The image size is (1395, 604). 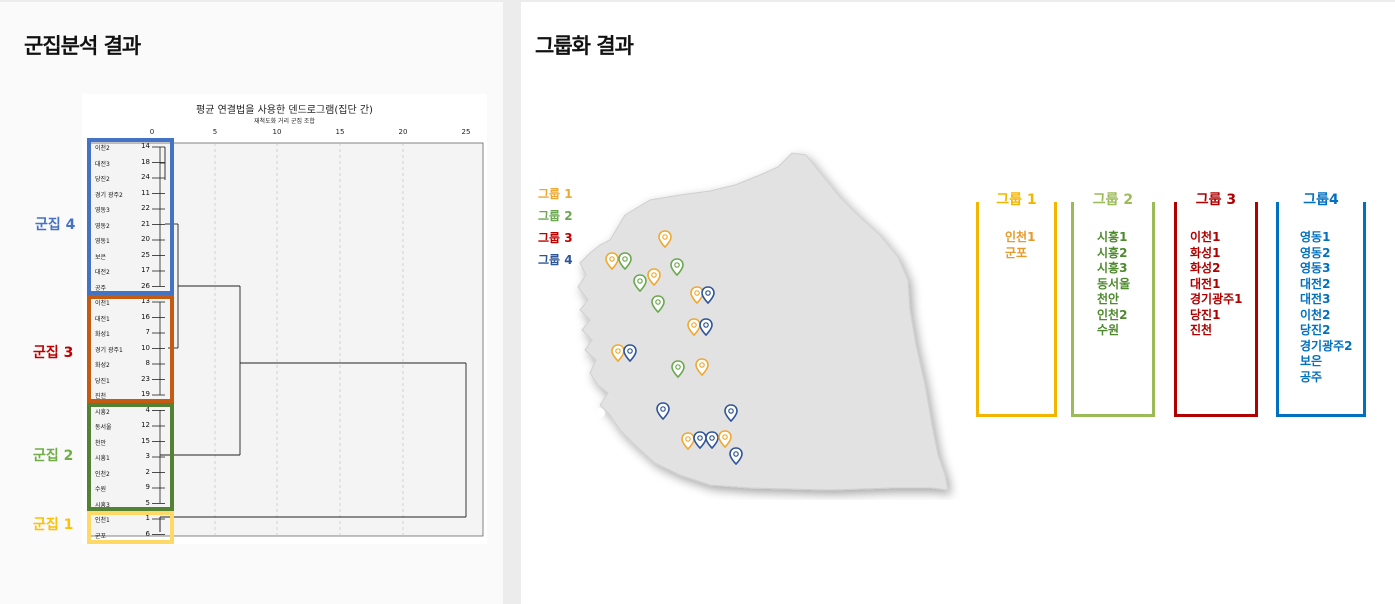 What do you see at coordinates (1016, 304) in the screenshot?
I see `group-1-box: 그룹 1 인천1 군포` at bounding box center [1016, 304].